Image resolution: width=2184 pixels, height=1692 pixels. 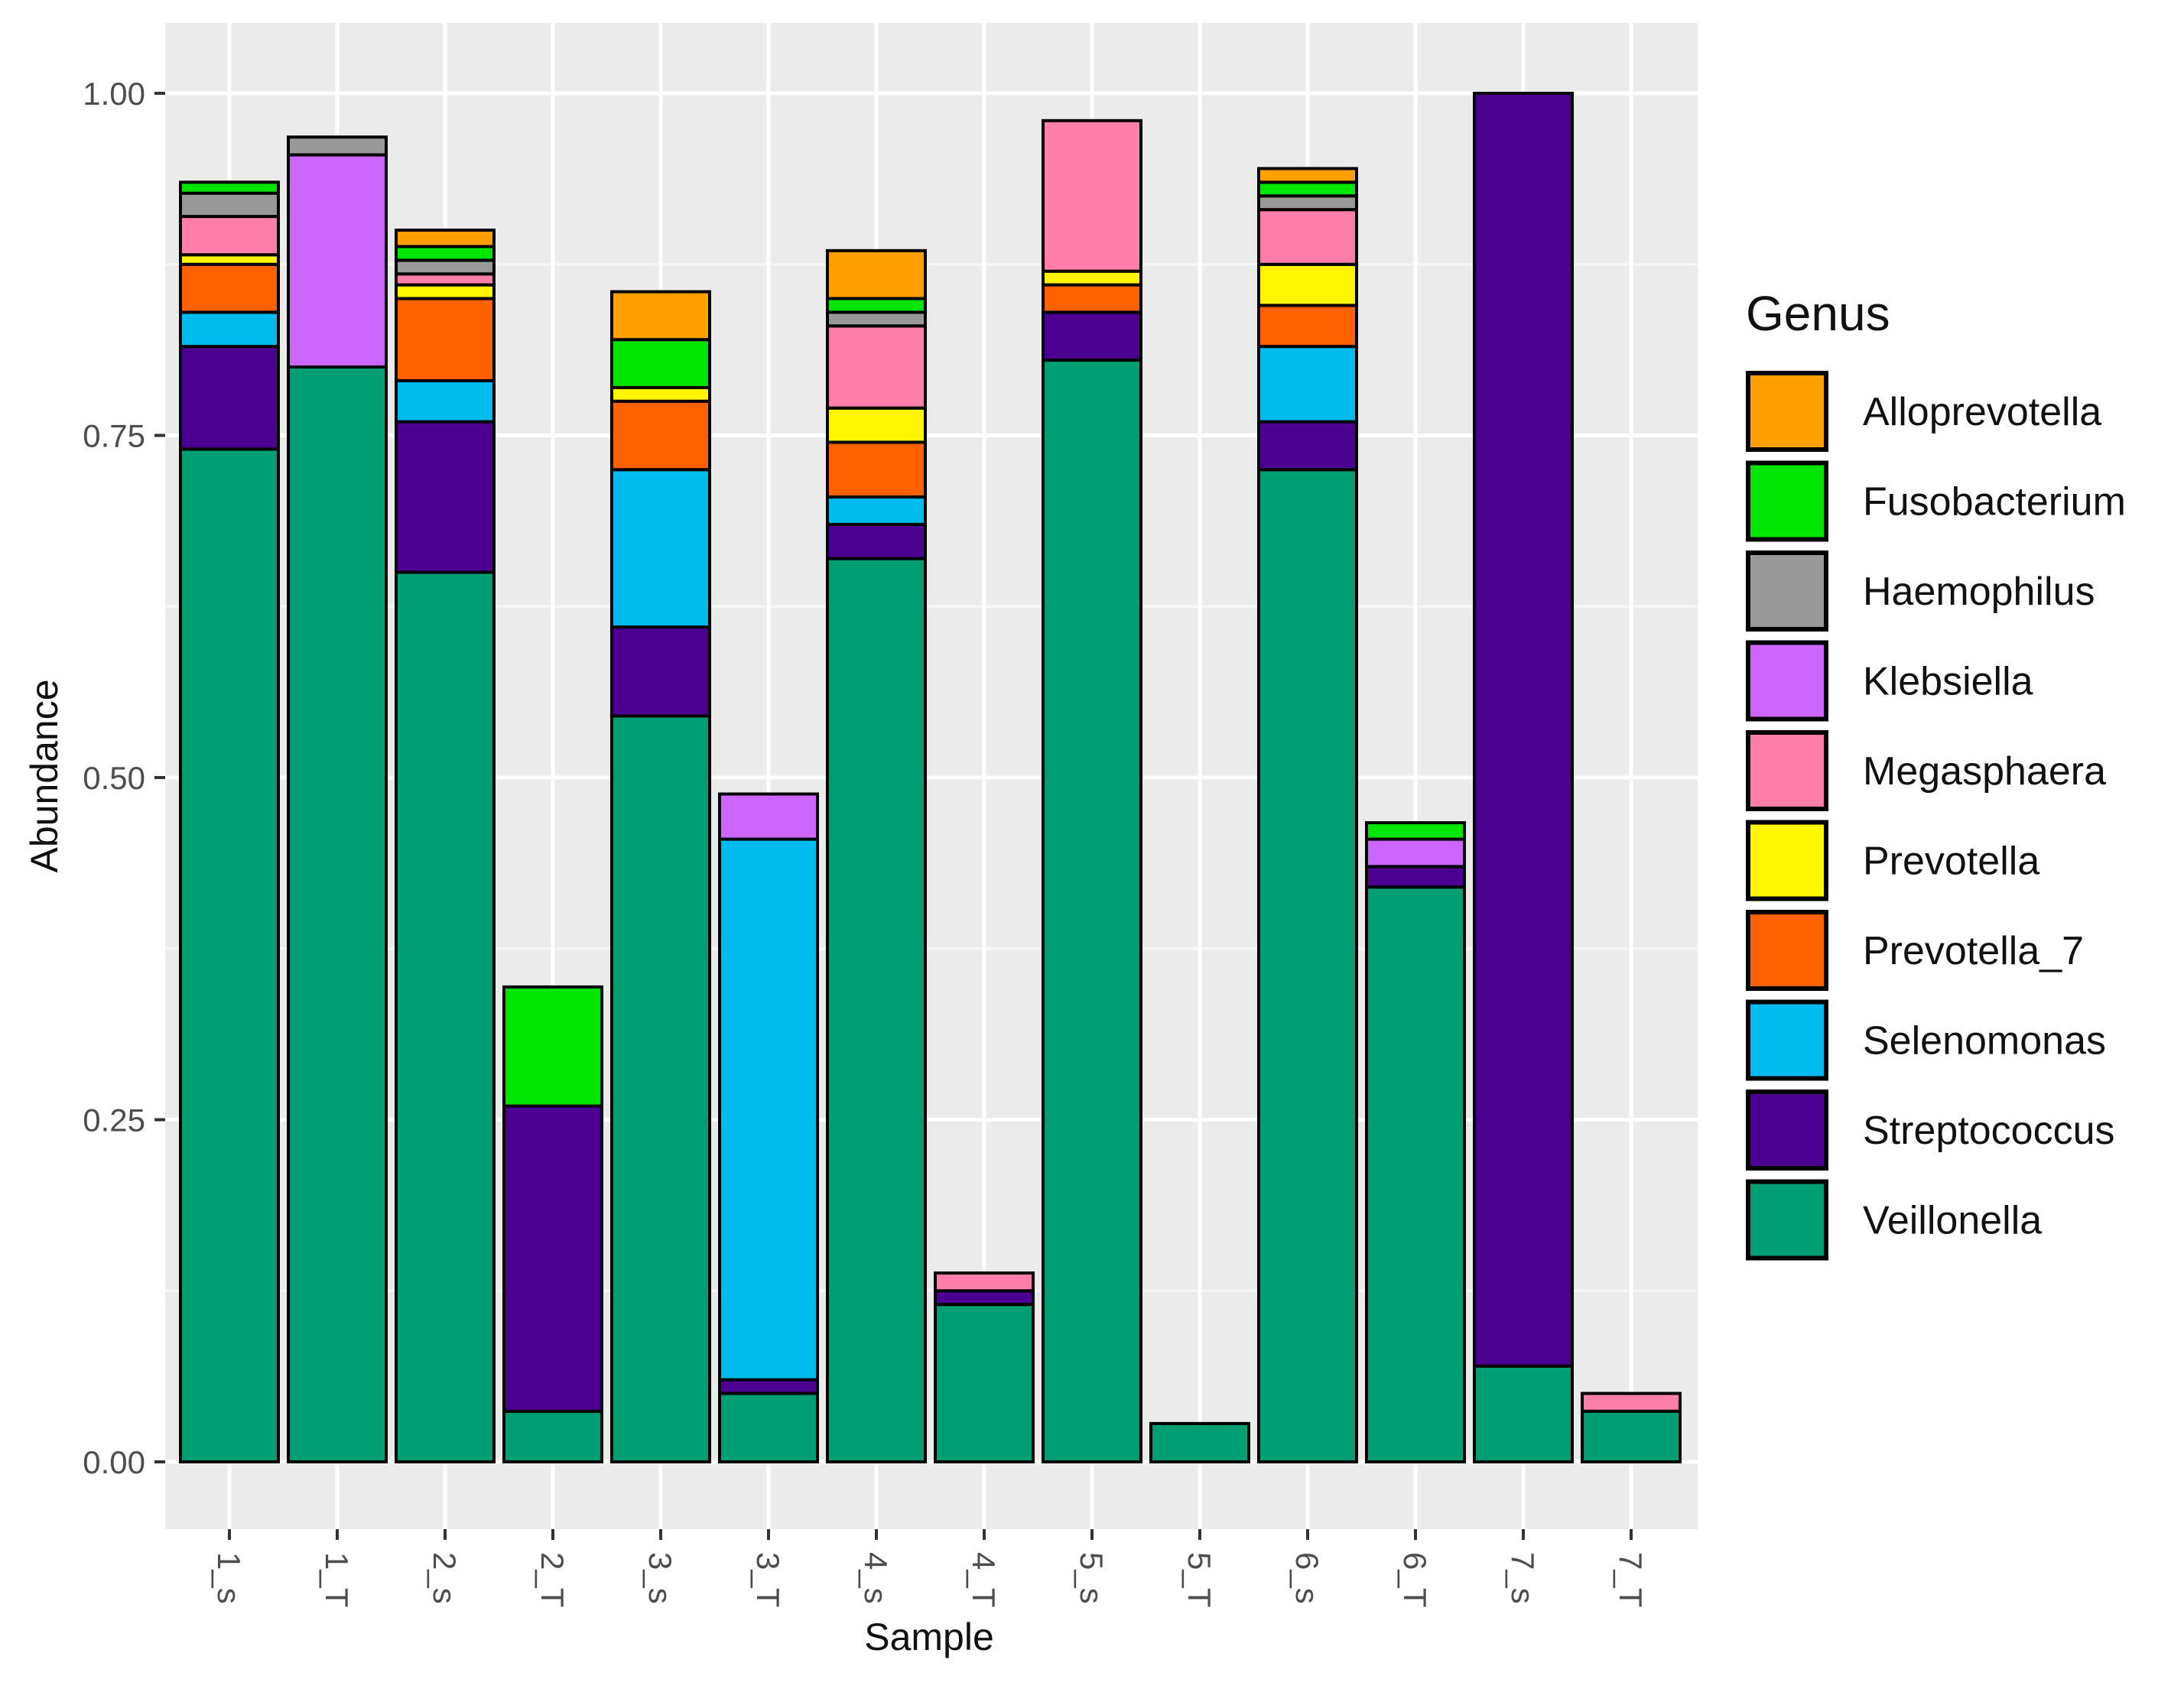 What do you see at coordinates (1787, 681) in the screenshot?
I see `legend-key-klebsiella` at bounding box center [1787, 681].